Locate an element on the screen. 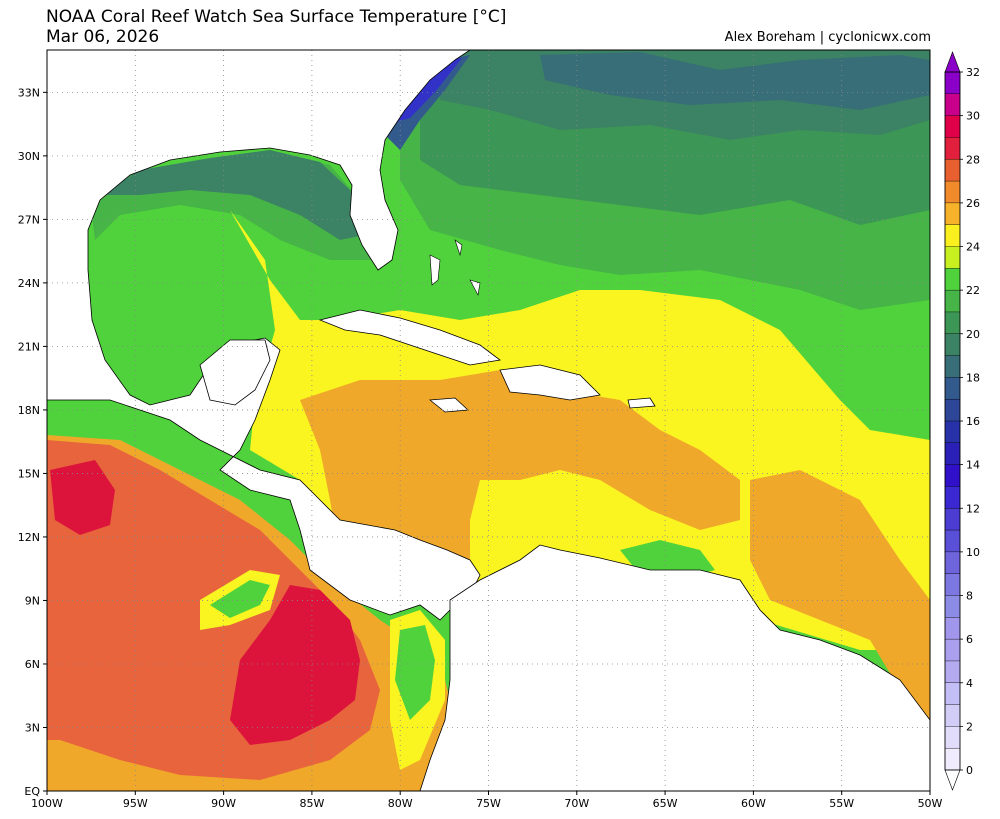 Image resolution: width=1000 pixels, height=819 pixels. colorbar-label: 2 is located at coordinates (969, 726).